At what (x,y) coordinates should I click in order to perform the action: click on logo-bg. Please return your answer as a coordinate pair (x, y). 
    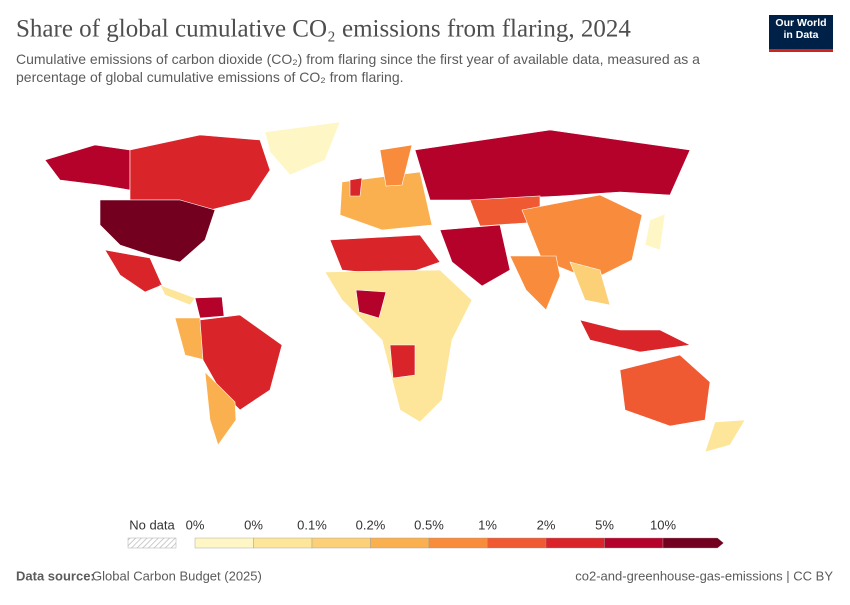
    Looking at the image, I should click on (801, 32).